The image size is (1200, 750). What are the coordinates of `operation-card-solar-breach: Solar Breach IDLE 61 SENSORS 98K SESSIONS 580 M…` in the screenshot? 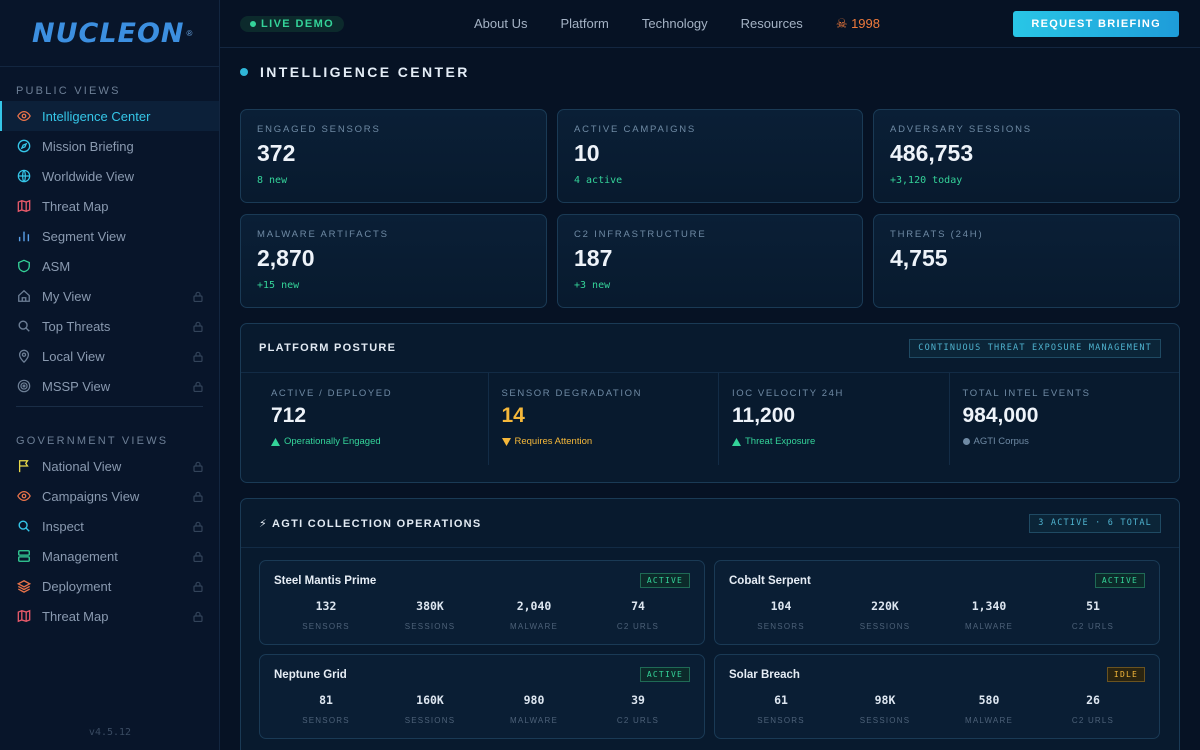 It's located at (937, 696).